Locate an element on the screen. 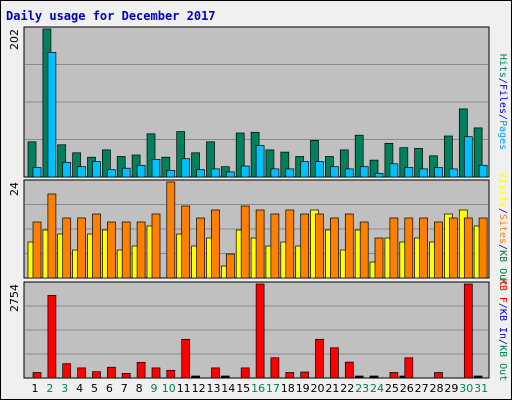  legend-entry-kbout-sites-visits-2: Sites is located at coordinates (502, 229).